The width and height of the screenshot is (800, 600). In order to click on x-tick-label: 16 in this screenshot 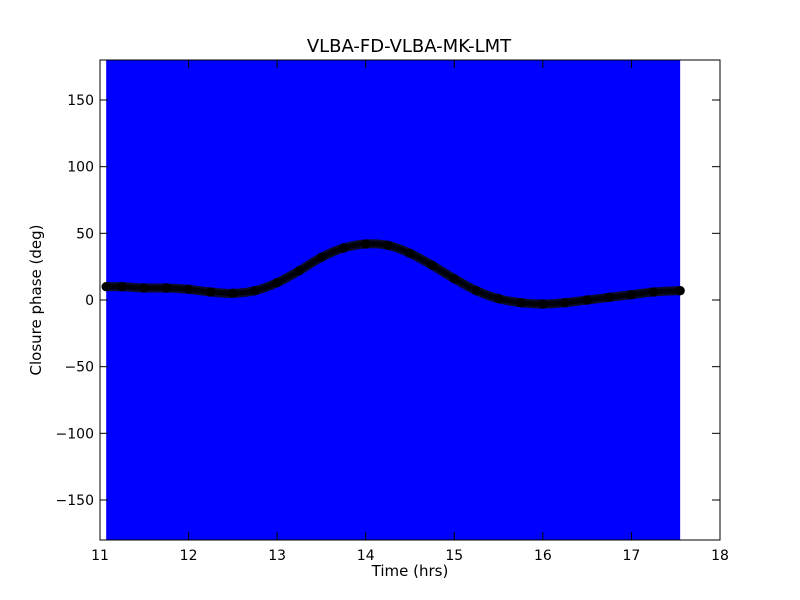, I will do `click(543, 556)`.